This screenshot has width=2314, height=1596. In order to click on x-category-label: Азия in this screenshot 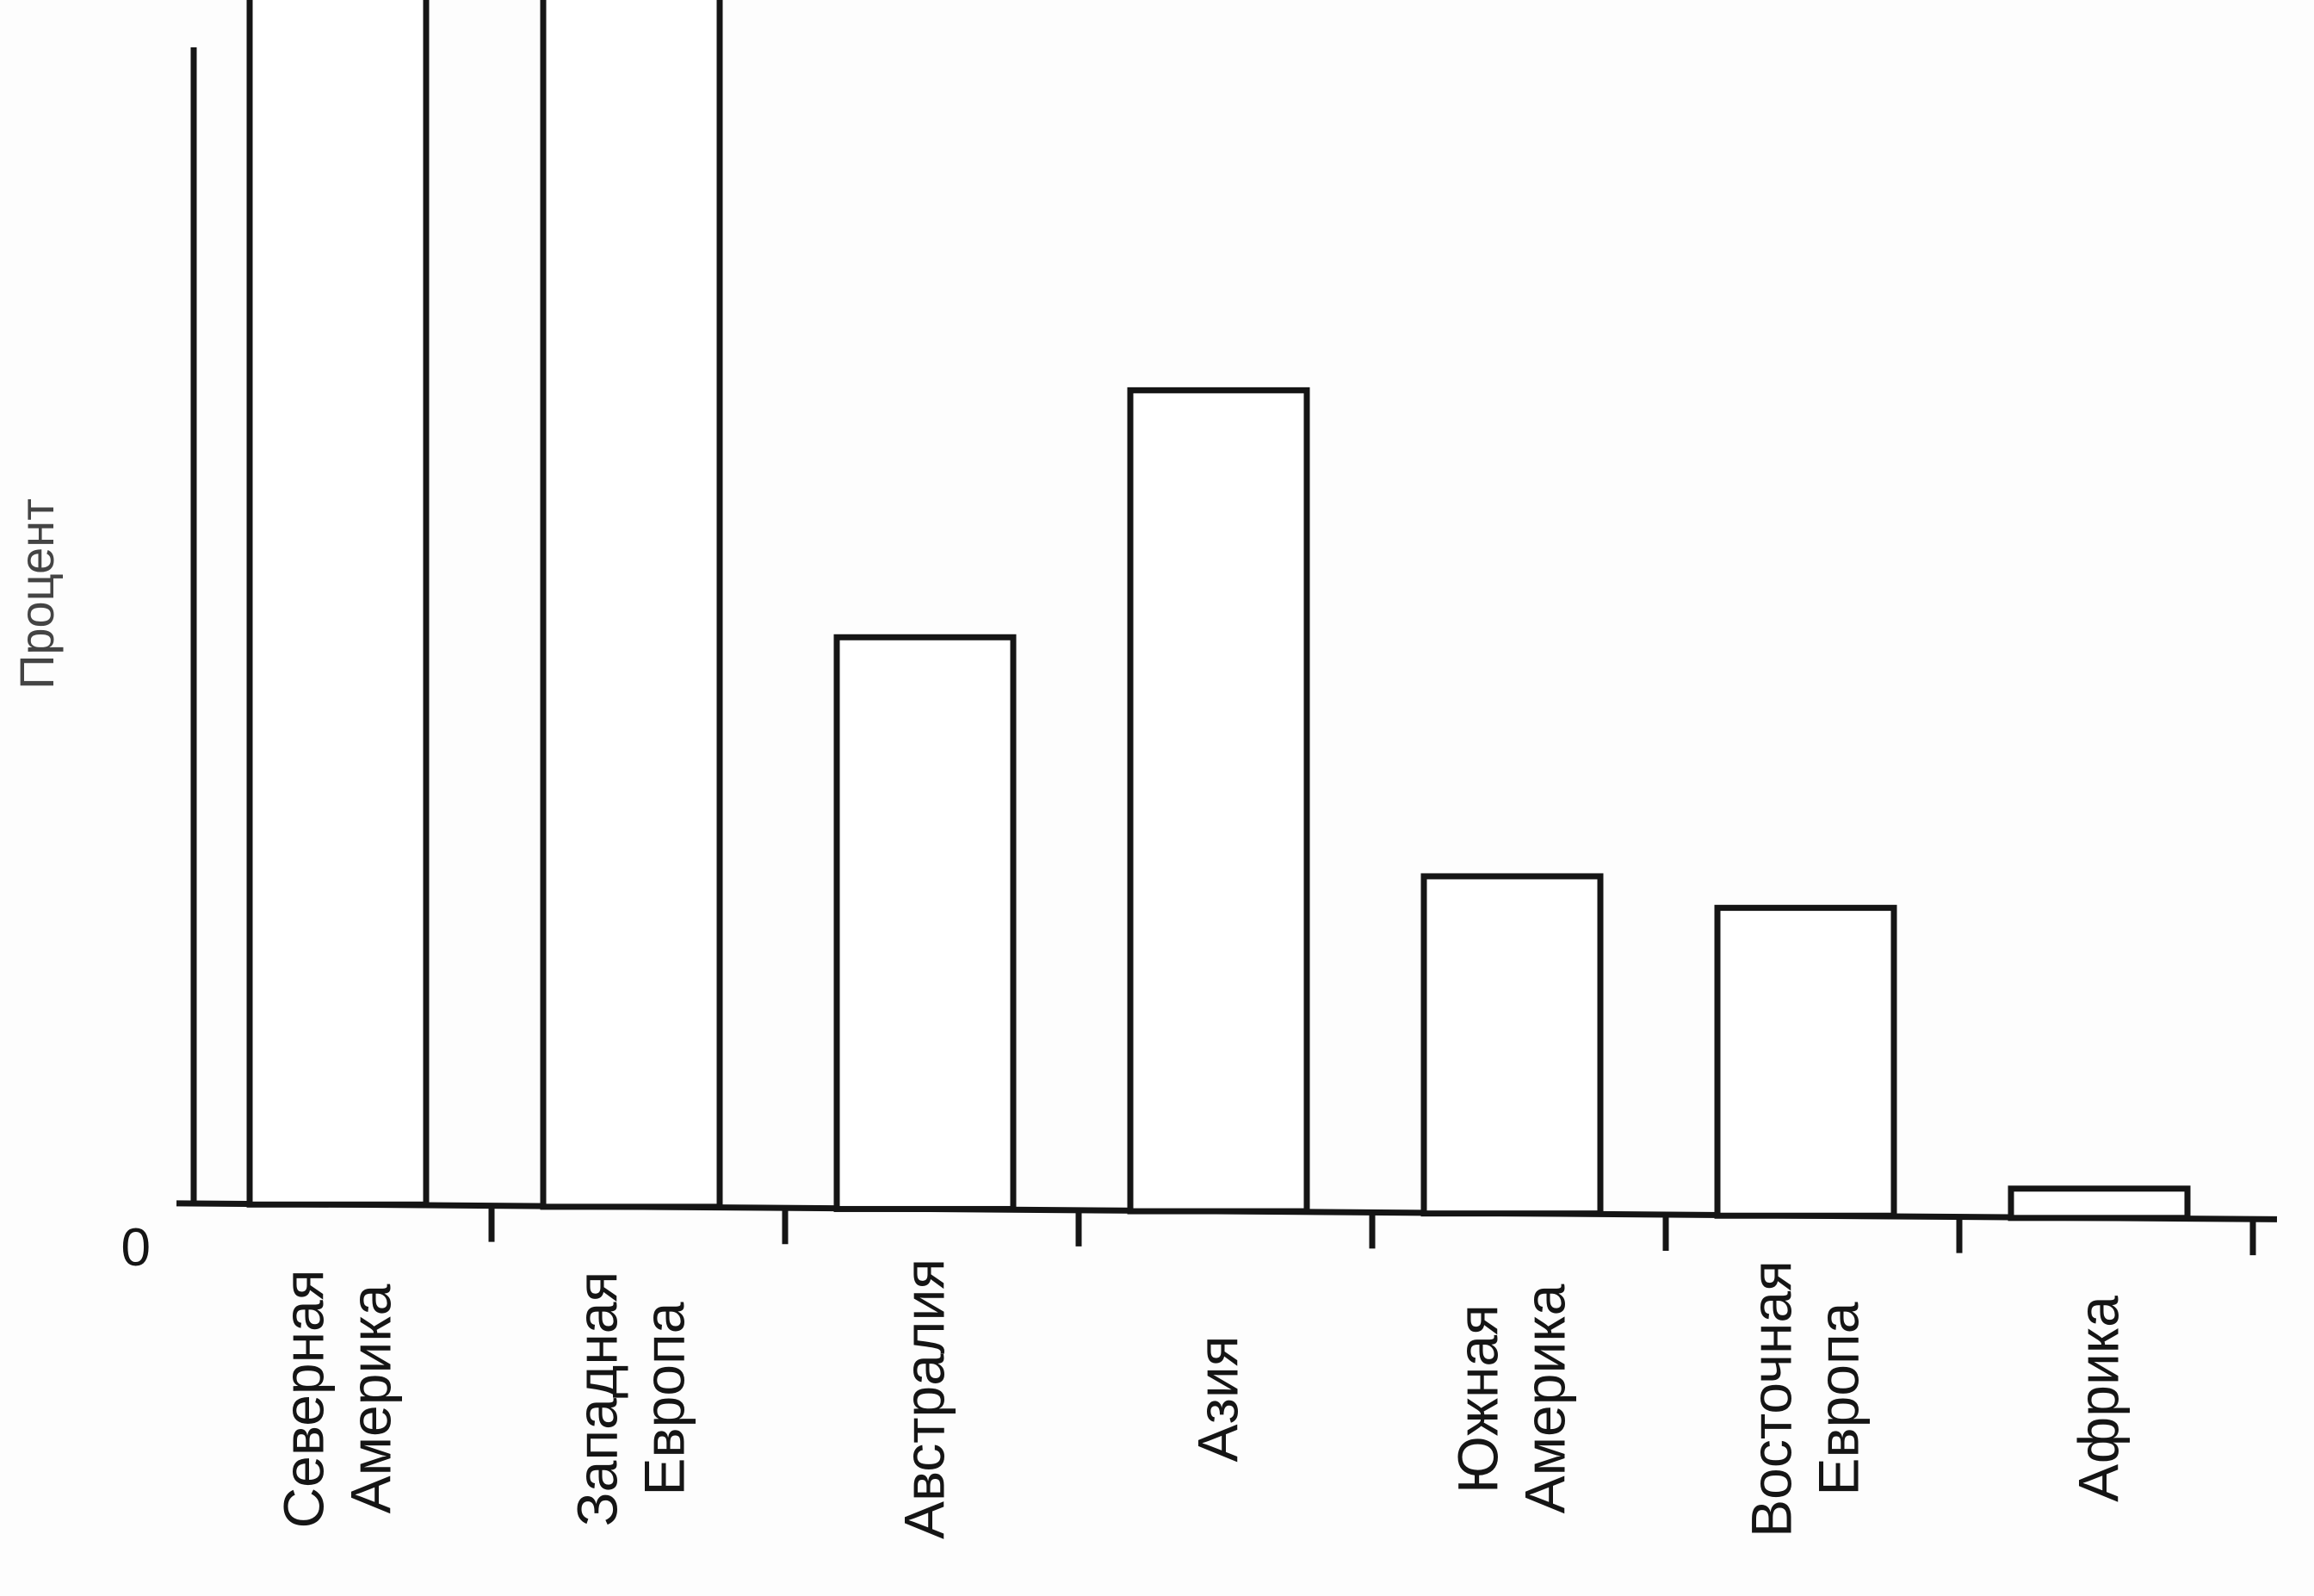, I will do `click(1218, 1399)`.